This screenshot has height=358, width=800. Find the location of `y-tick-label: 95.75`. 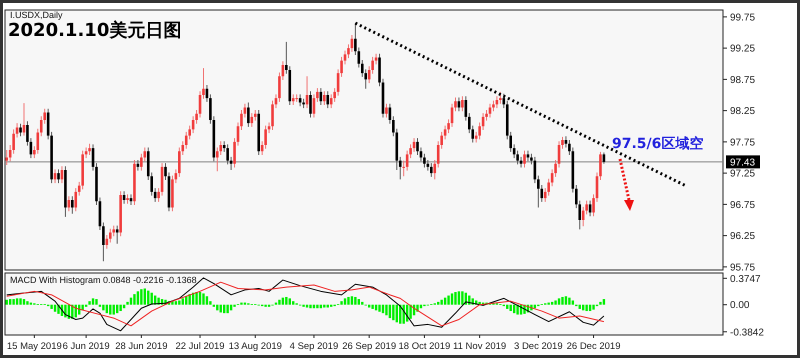

y-tick-label: 95.75 is located at coordinates (743, 268).